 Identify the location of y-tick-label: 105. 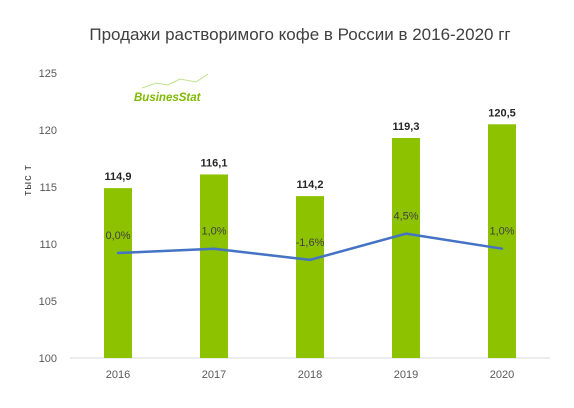
(48, 302).